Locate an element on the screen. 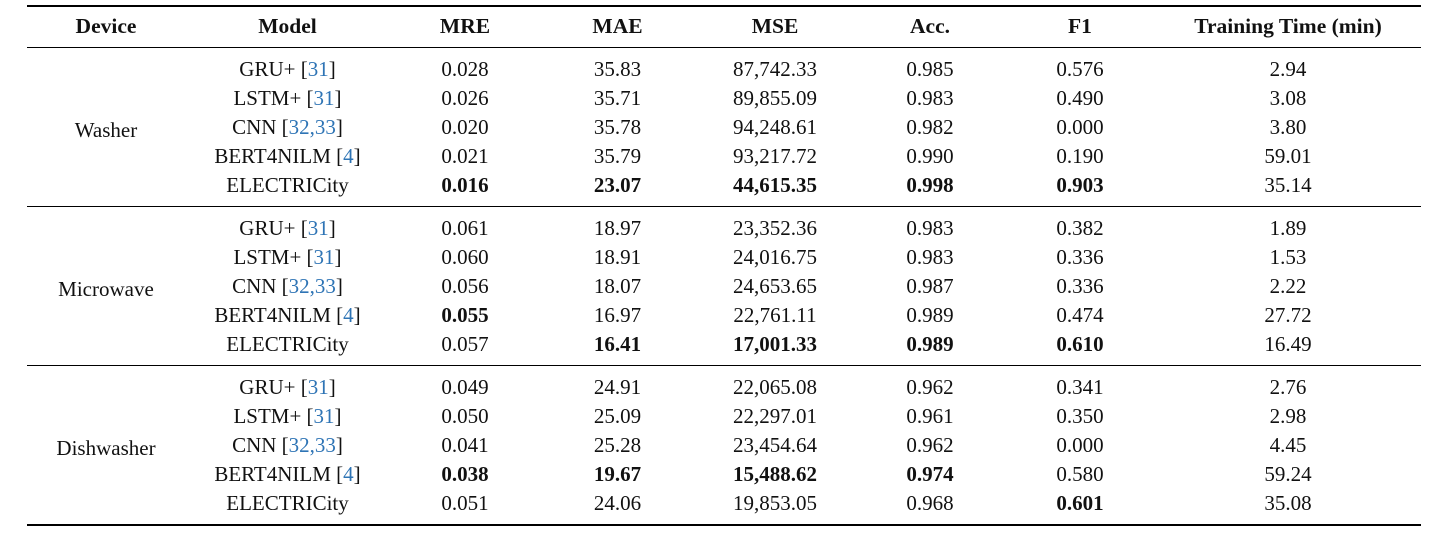 The width and height of the screenshot is (1430, 538). col-header-device: Device is located at coordinates (106, 26).